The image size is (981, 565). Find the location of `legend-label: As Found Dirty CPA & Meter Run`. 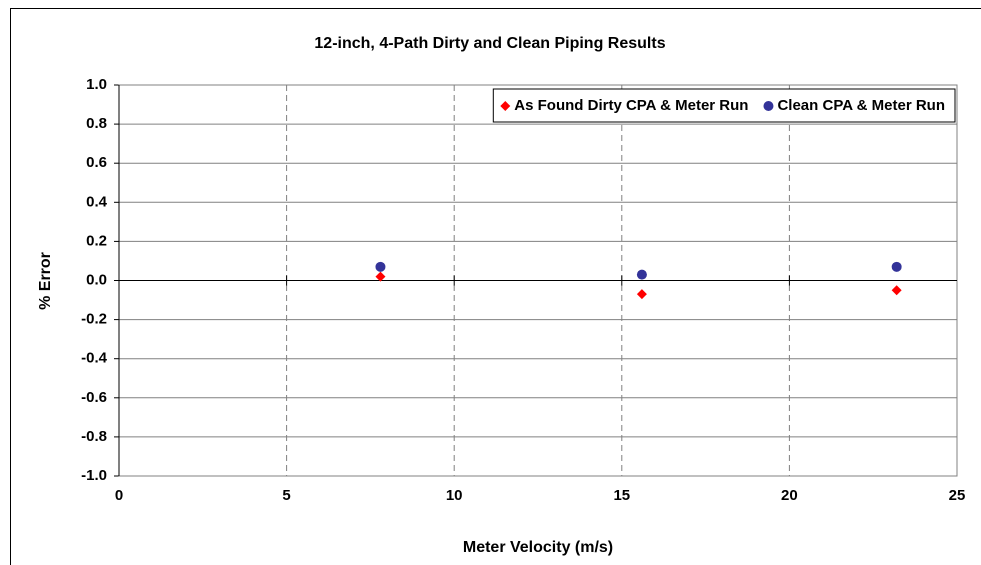

legend-label: As Found Dirty CPA & Meter Run is located at coordinates (631, 105).